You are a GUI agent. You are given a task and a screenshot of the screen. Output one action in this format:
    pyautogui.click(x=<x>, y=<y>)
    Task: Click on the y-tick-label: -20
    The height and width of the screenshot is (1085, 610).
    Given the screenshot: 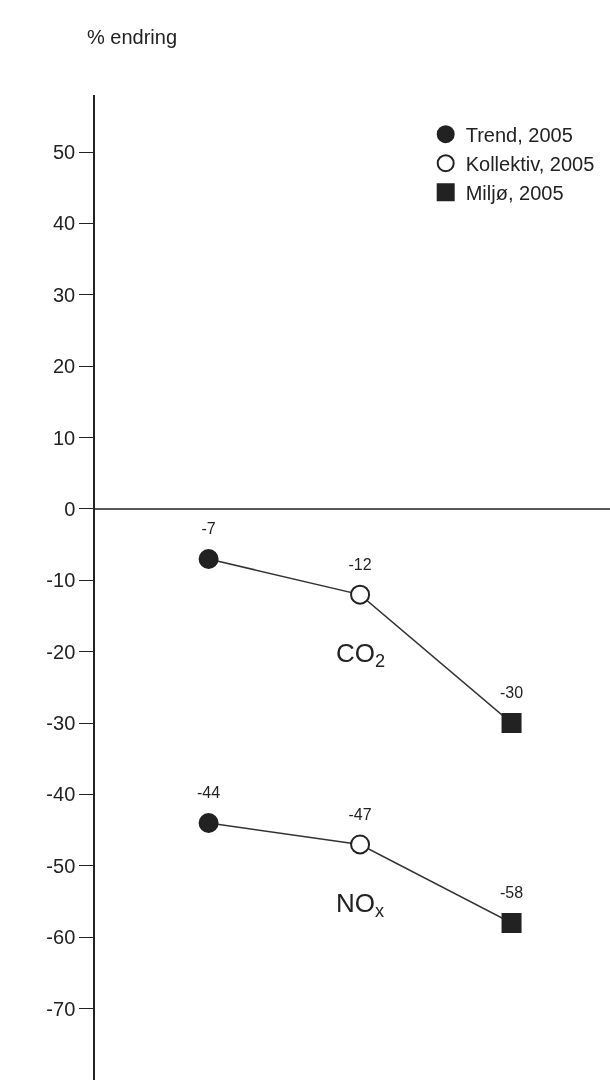 What is the action you would take?
    pyautogui.click(x=61, y=651)
    